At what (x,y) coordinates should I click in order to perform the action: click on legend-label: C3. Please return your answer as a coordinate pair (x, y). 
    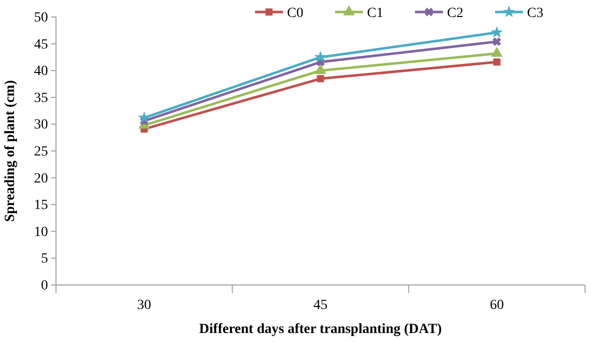
    Looking at the image, I should click on (535, 13).